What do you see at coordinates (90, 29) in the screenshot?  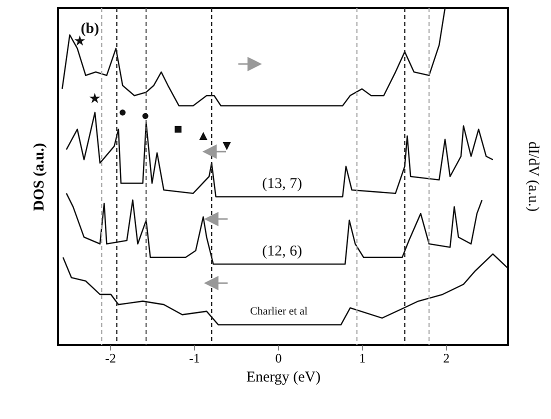 I see `annotation: (b)` at bounding box center [90, 29].